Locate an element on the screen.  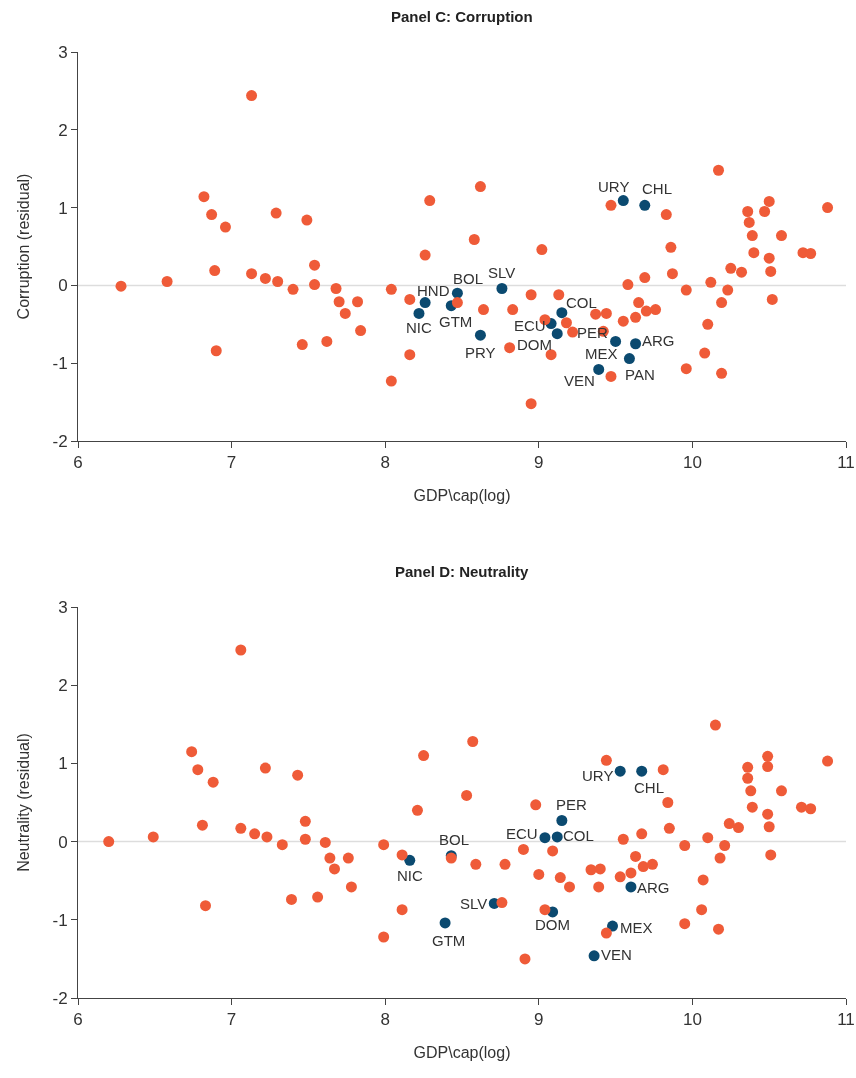
y-axis-title: Neutrality (residual) is located at coordinates (24, 802).